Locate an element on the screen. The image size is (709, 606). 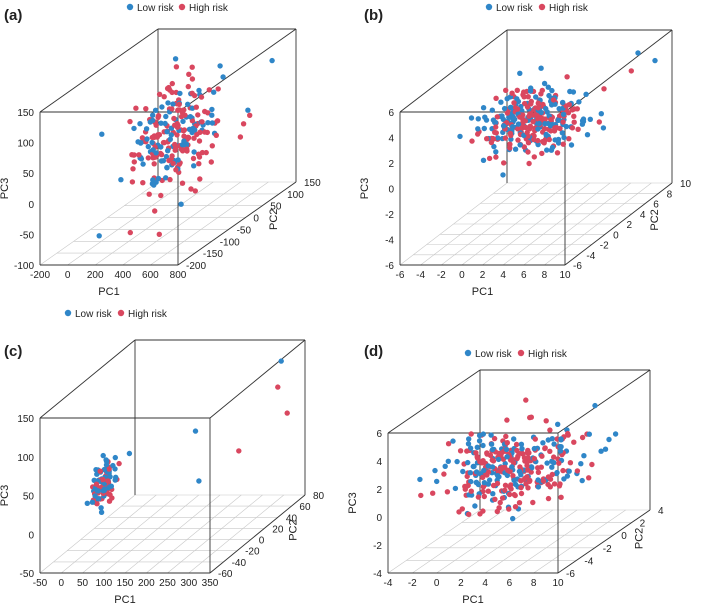
floor-grid-c is located at coordinates (172, 534).